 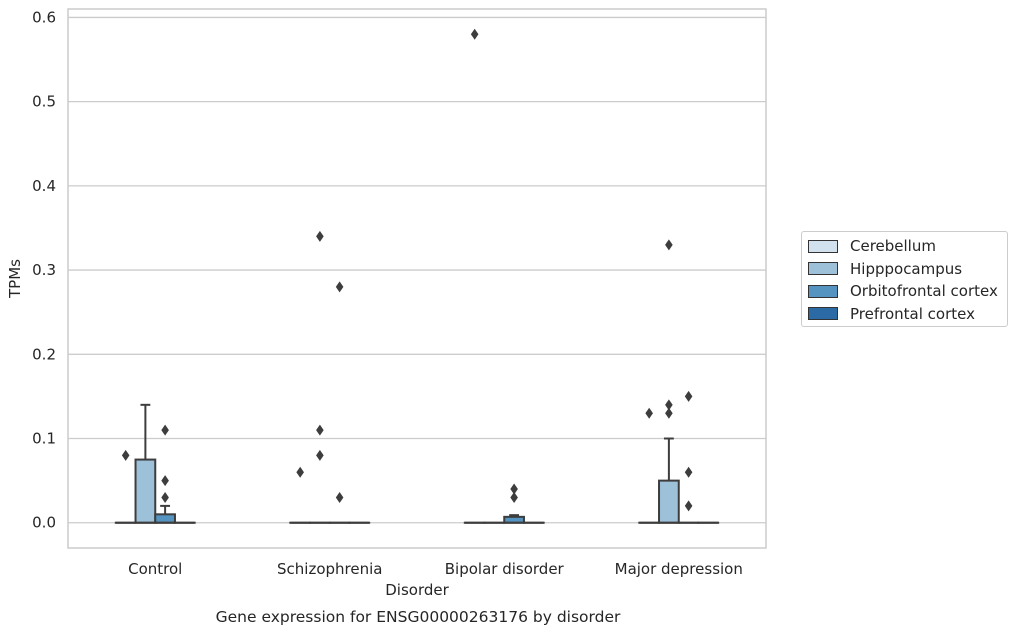 What do you see at coordinates (893, 246) in the screenshot?
I see `legend-label: Cerebellum` at bounding box center [893, 246].